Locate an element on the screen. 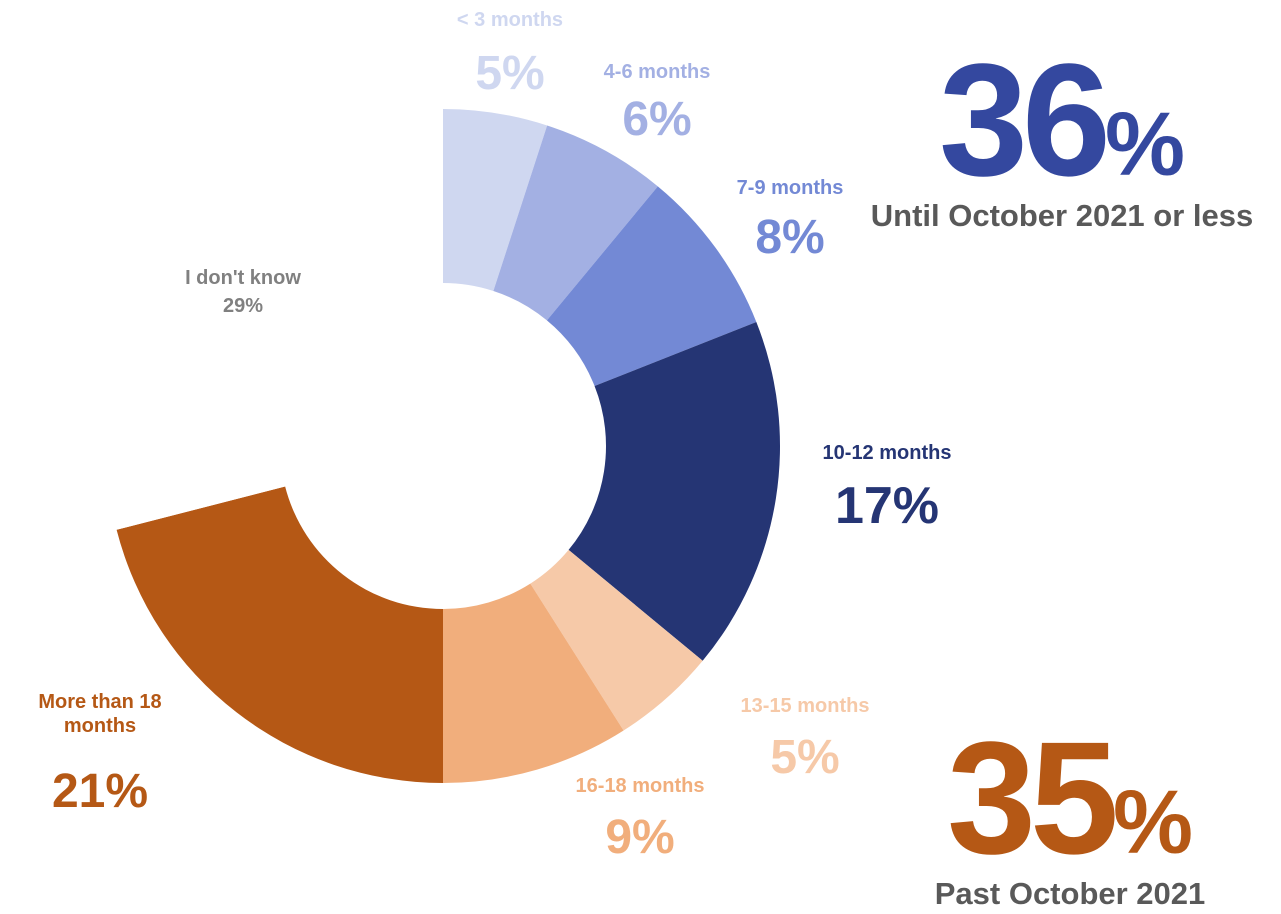  slice-label: 13-15 months is located at coordinates (805, 706).